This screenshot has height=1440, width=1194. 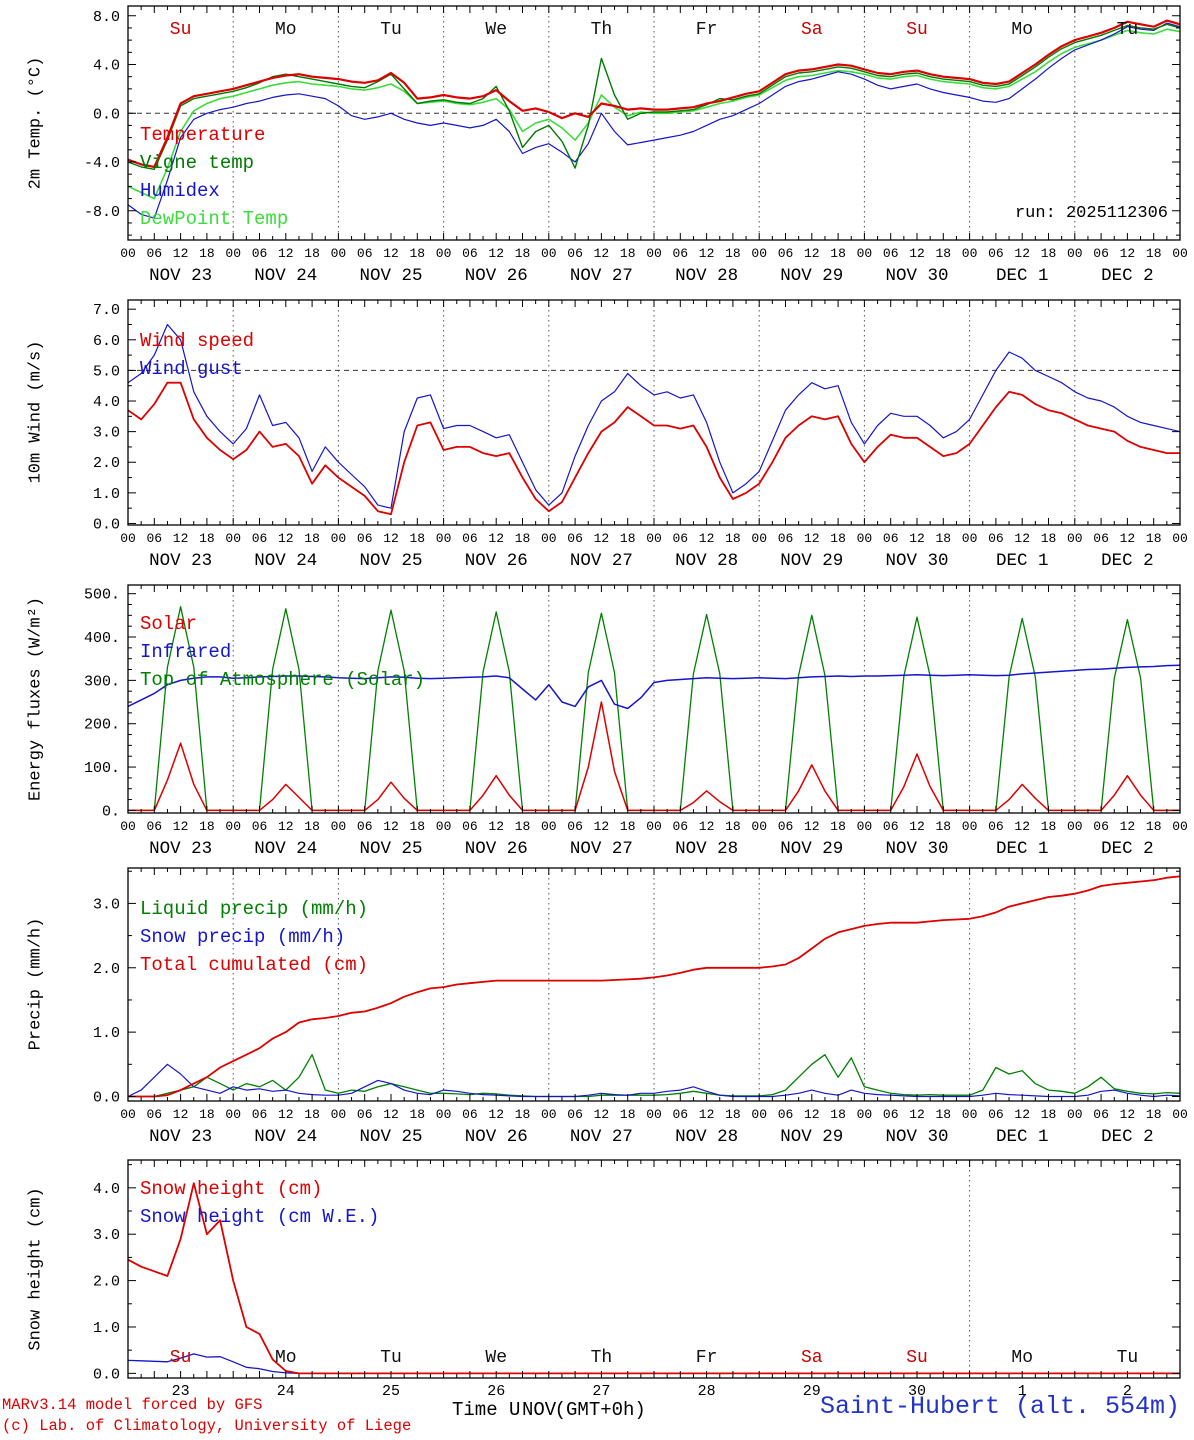 What do you see at coordinates (391, 30) in the screenshot?
I see `svg-text: Tu` at bounding box center [391, 30].